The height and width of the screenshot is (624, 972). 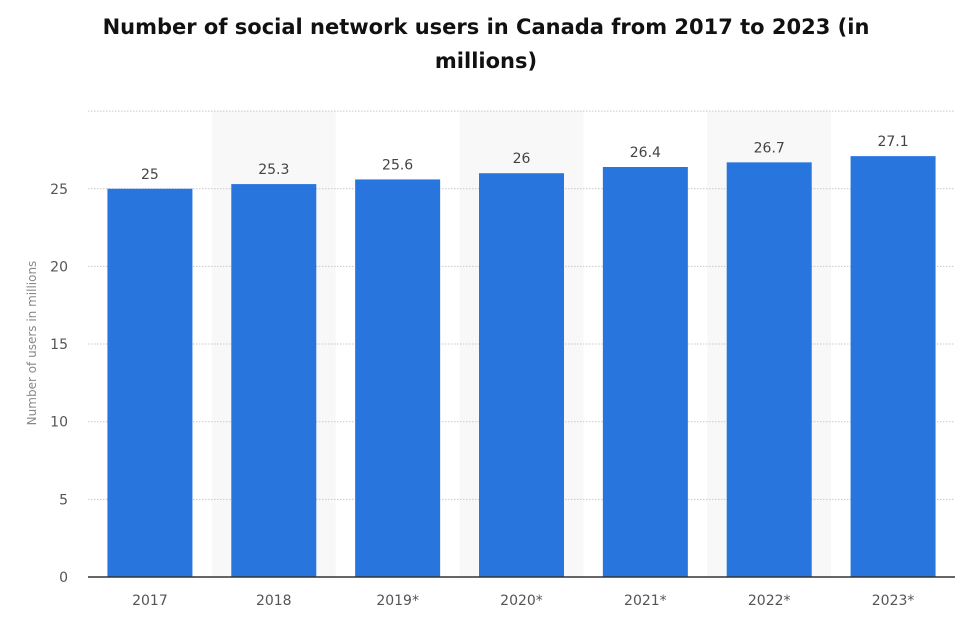 What do you see at coordinates (645, 601) in the screenshot?
I see `x-tick-label: 2021*` at bounding box center [645, 601].